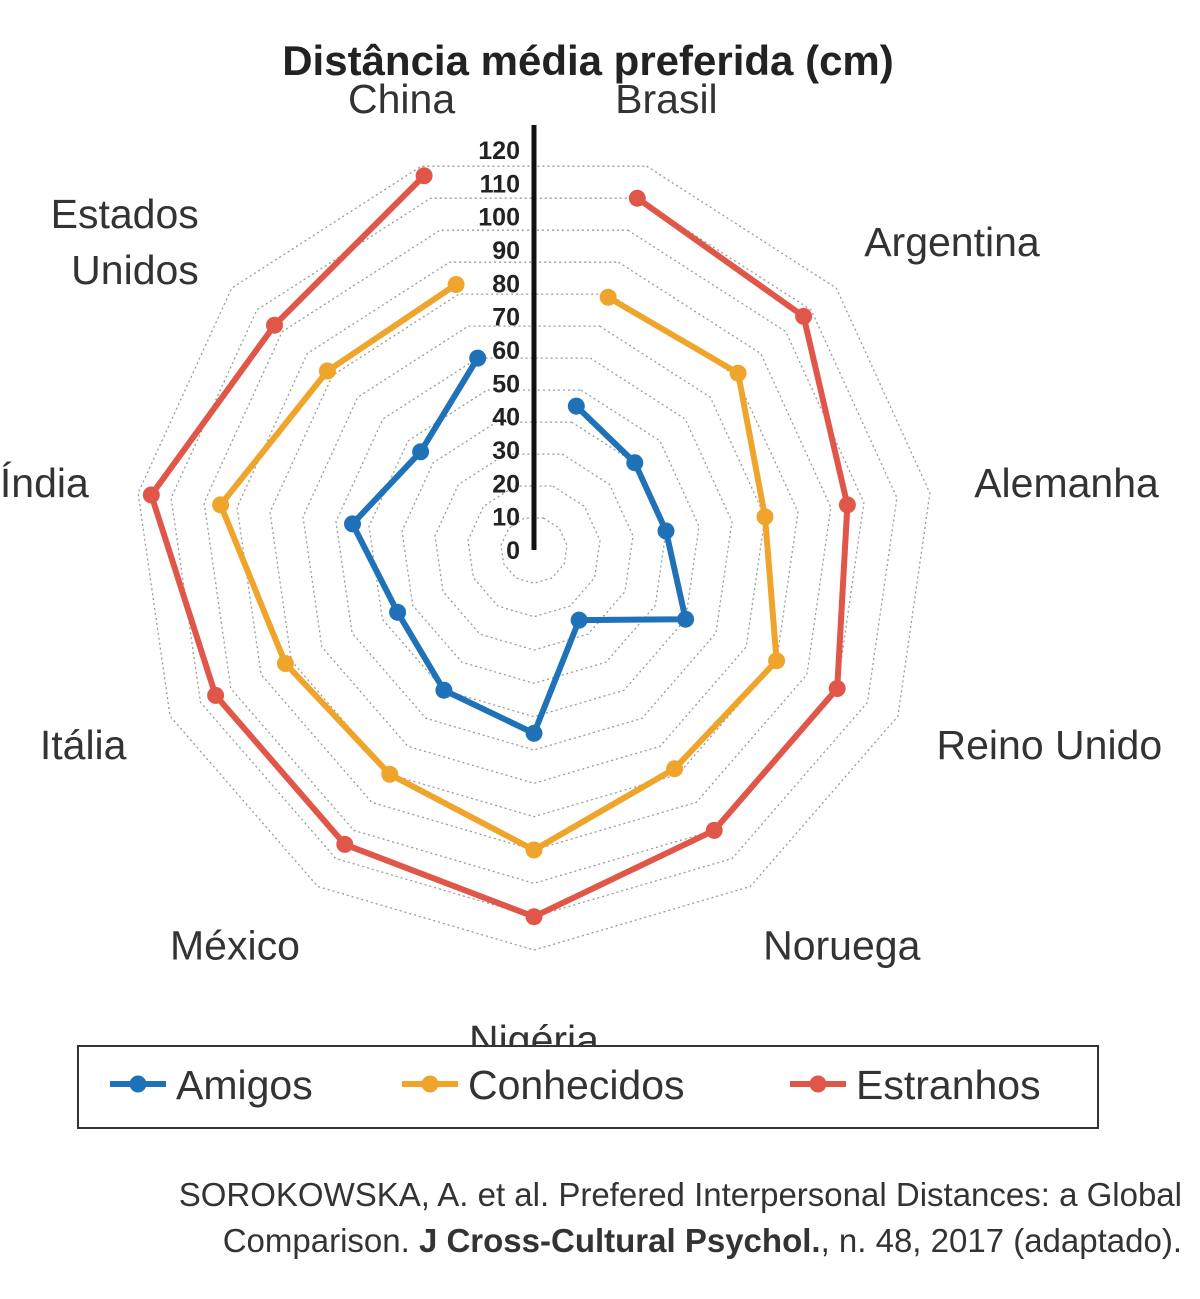 The height and width of the screenshot is (1299, 1200). I want to click on citation-line-2-prefix: Comparison., so click(320, 1240).